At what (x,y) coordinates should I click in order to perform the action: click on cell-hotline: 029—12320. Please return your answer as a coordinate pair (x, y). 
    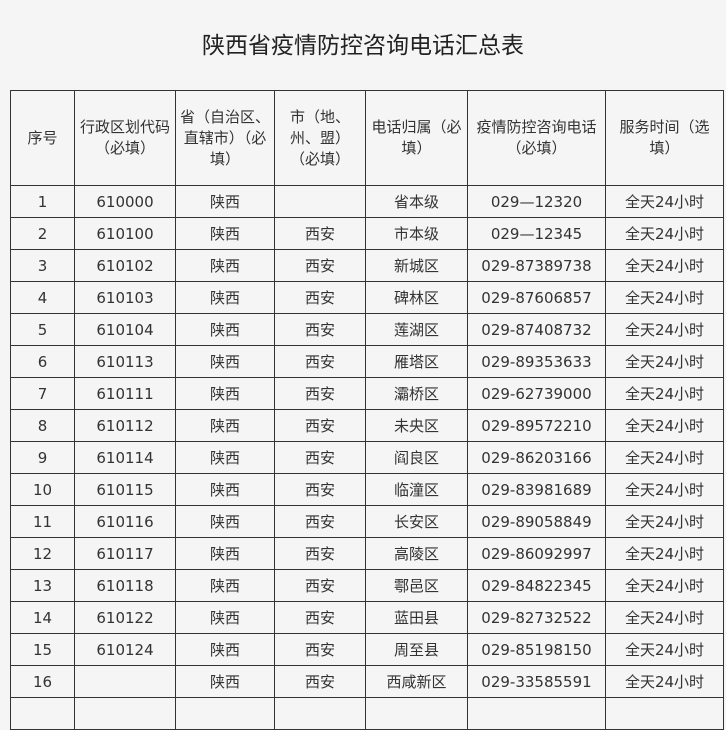
    Looking at the image, I should click on (536, 201).